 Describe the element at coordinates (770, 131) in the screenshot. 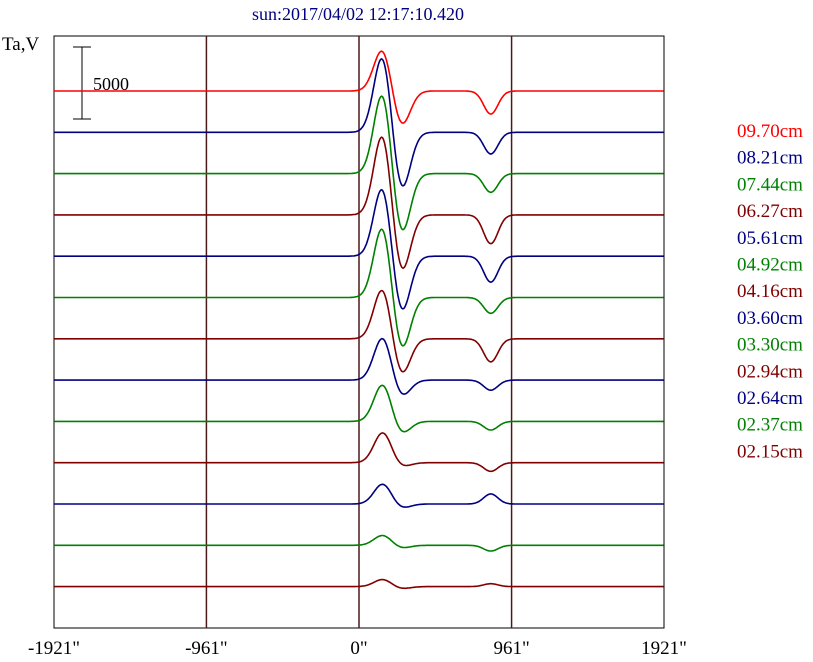

I see `legend-entry-09.70cm: 09.70cm` at that location.